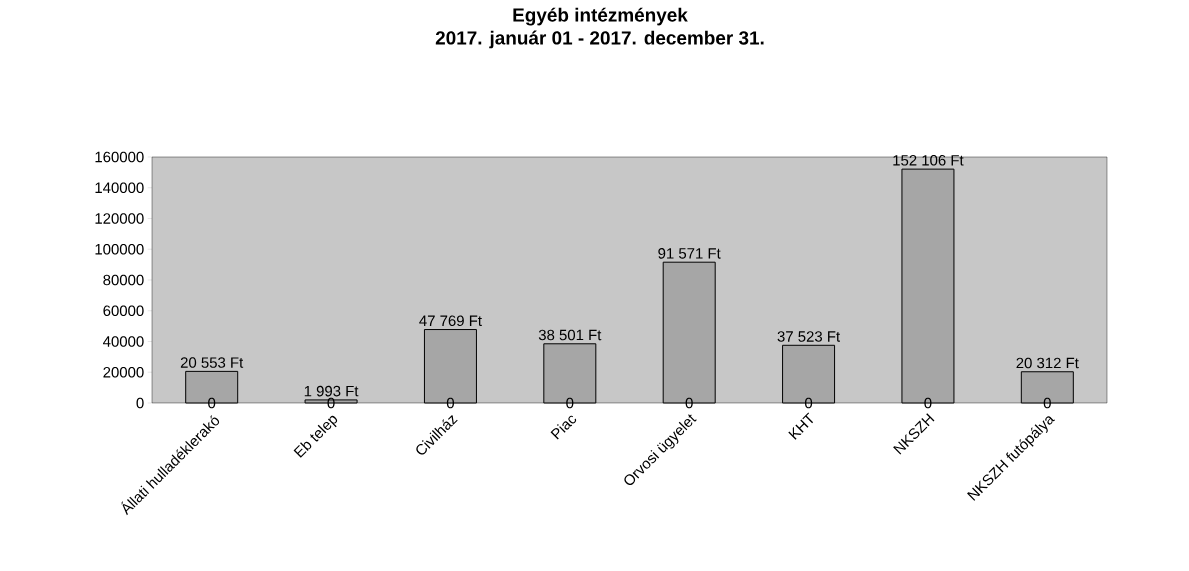 Image resolution: width=1189 pixels, height=571 pixels. Describe the element at coordinates (1047, 363) in the screenshot. I see `data-label: 20 312 Ft` at that location.